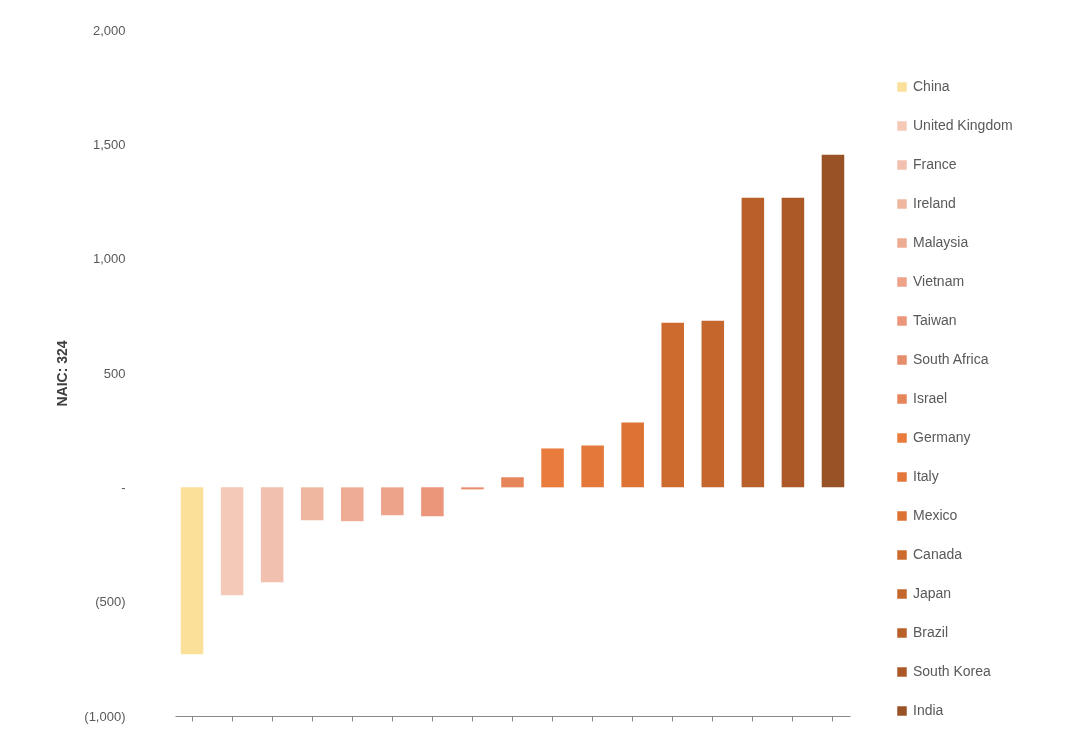 The image size is (1072, 735). Describe the element at coordinates (62, 373) in the screenshot. I see `y-axis-title: NAIC: 324` at that location.